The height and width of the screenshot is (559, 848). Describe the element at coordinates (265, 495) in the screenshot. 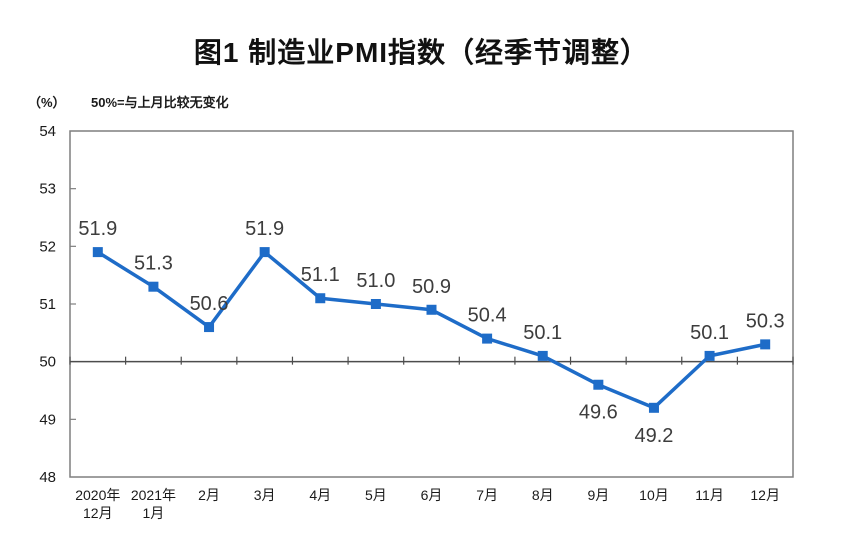

I see `x-axis-tick-label: 3月` at that location.